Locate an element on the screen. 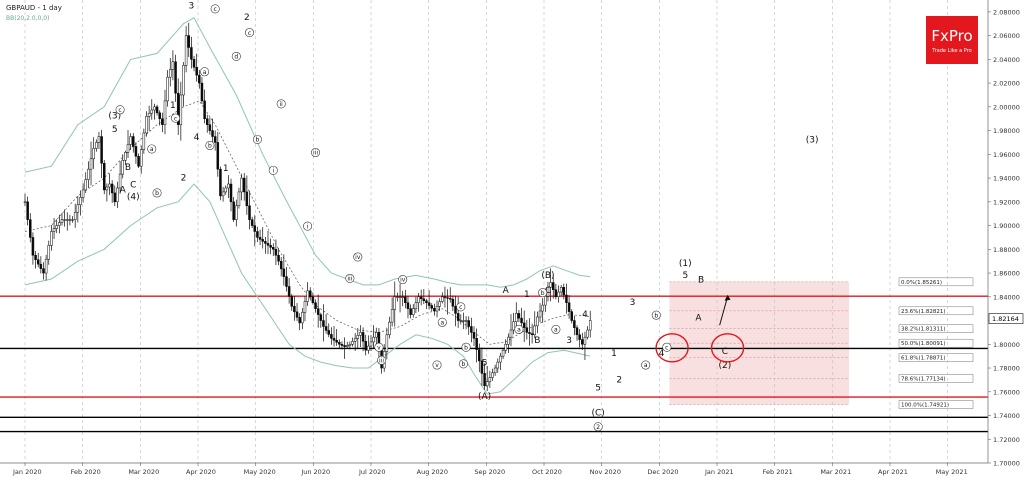 The width and height of the screenshot is (1024, 483). x-tick-label: Apr 2021 is located at coordinates (893, 472).